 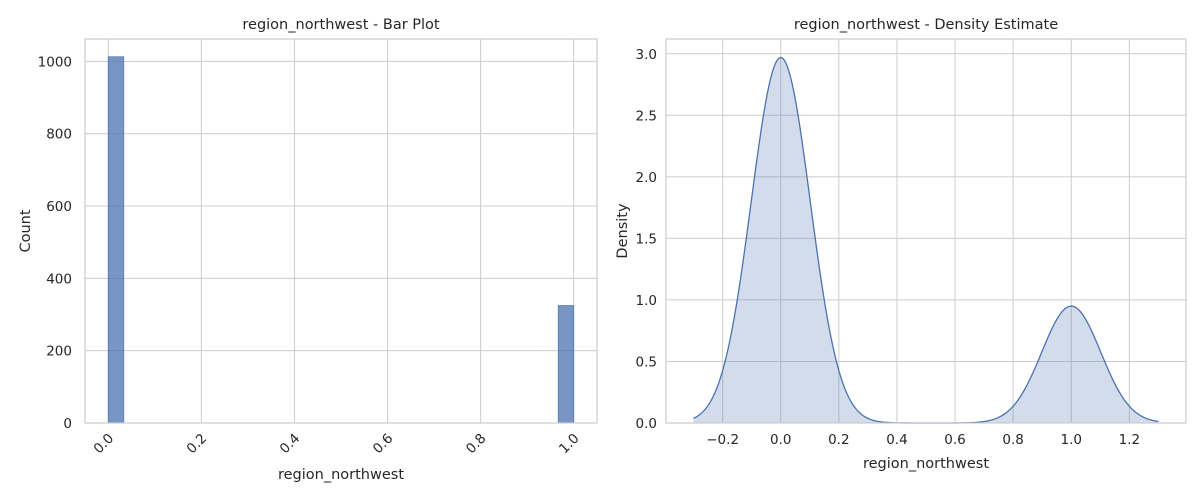 What do you see at coordinates (623, 231) in the screenshot?
I see `density-plot-y-axis-label: Density` at bounding box center [623, 231].